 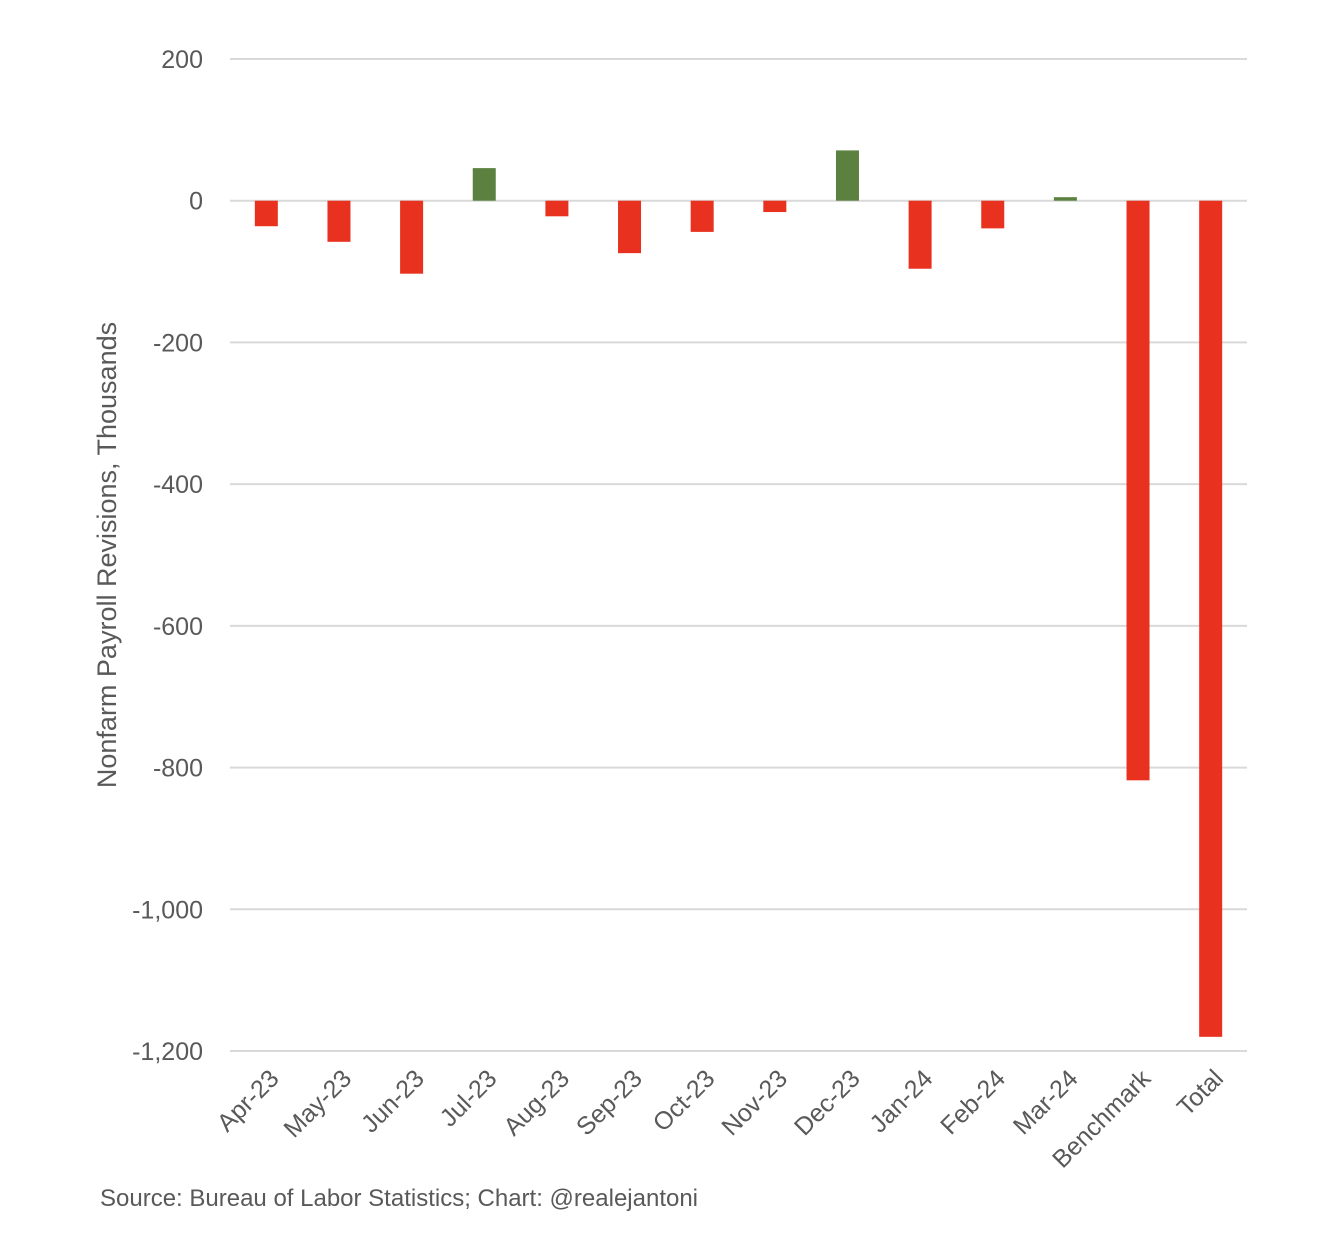 I want to click on y-axis-title: Nonfarm Payroll Revisions, Thousands, so click(x=107, y=555).